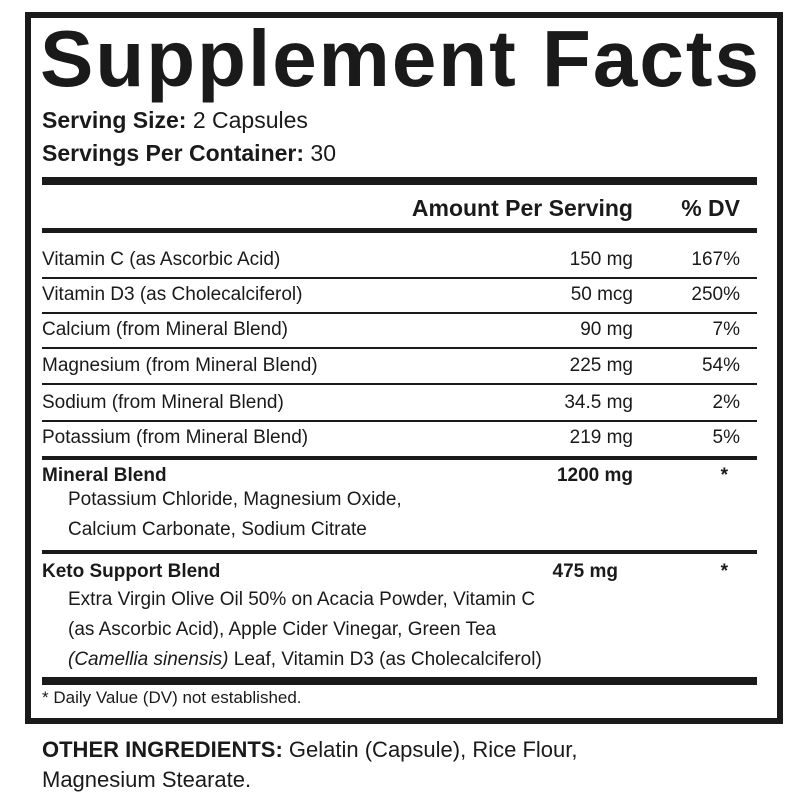 The width and height of the screenshot is (800, 800). I want to click on nutrient-row: Vitamin C (as Ascorbic Acid) 150 mg 167%, so click(391, 260).